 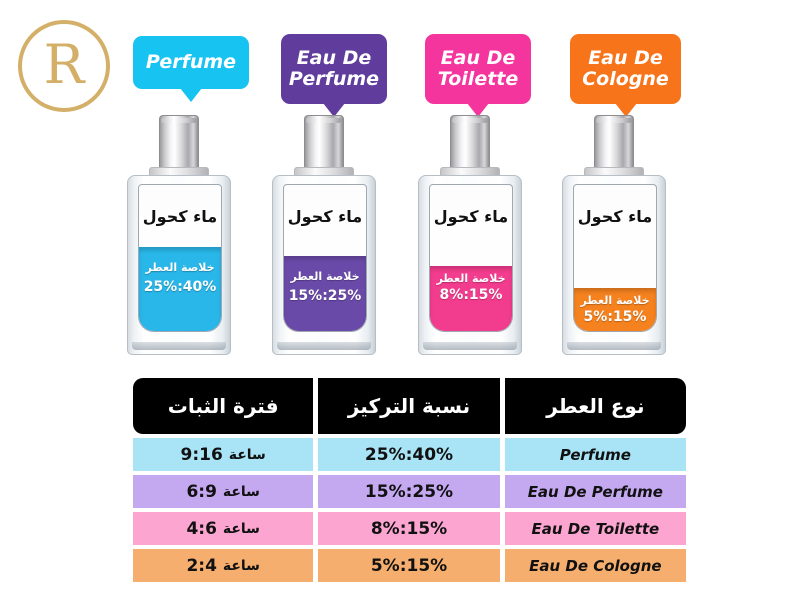 I want to click on table-header-row: فترة الثبات نسبة التركيز نوع العطر, so click(x=409, y=406).